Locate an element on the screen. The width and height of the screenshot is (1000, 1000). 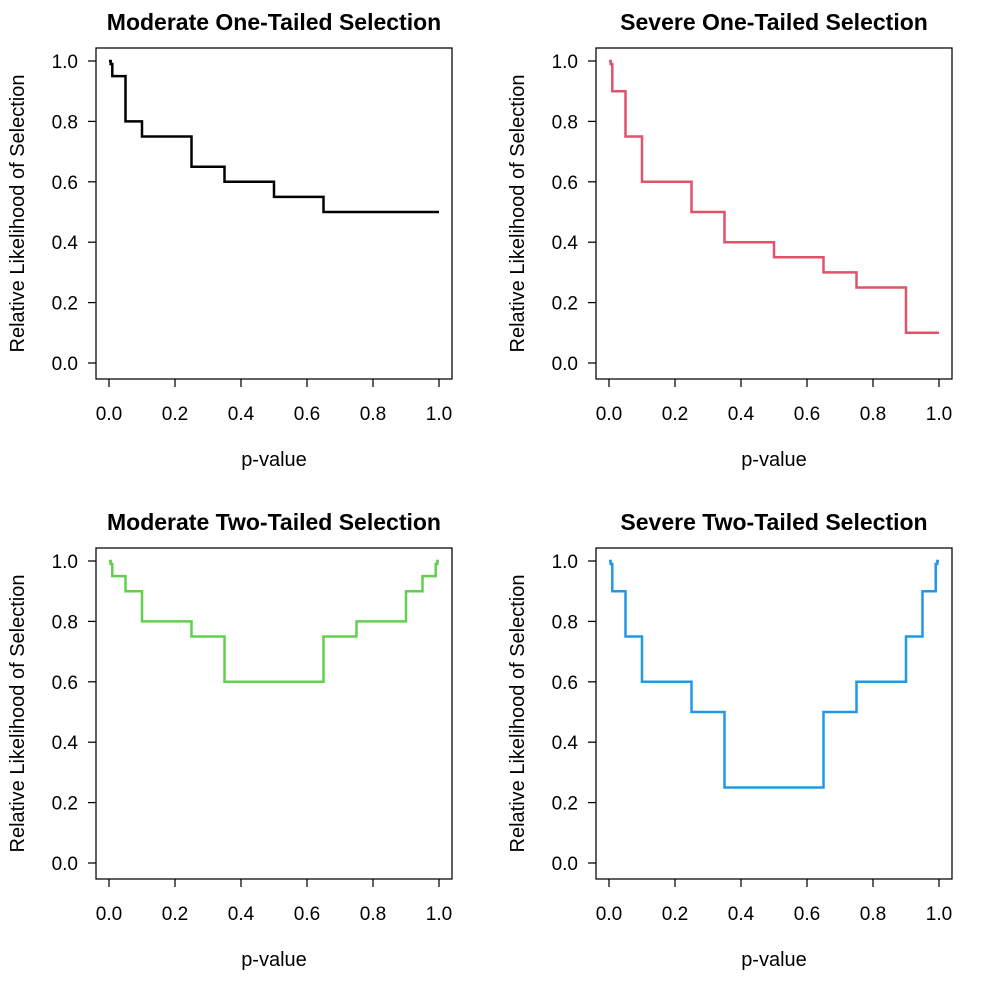
chart-title: Moderate One-Tailed Selection is located at coordinates (274, 22).